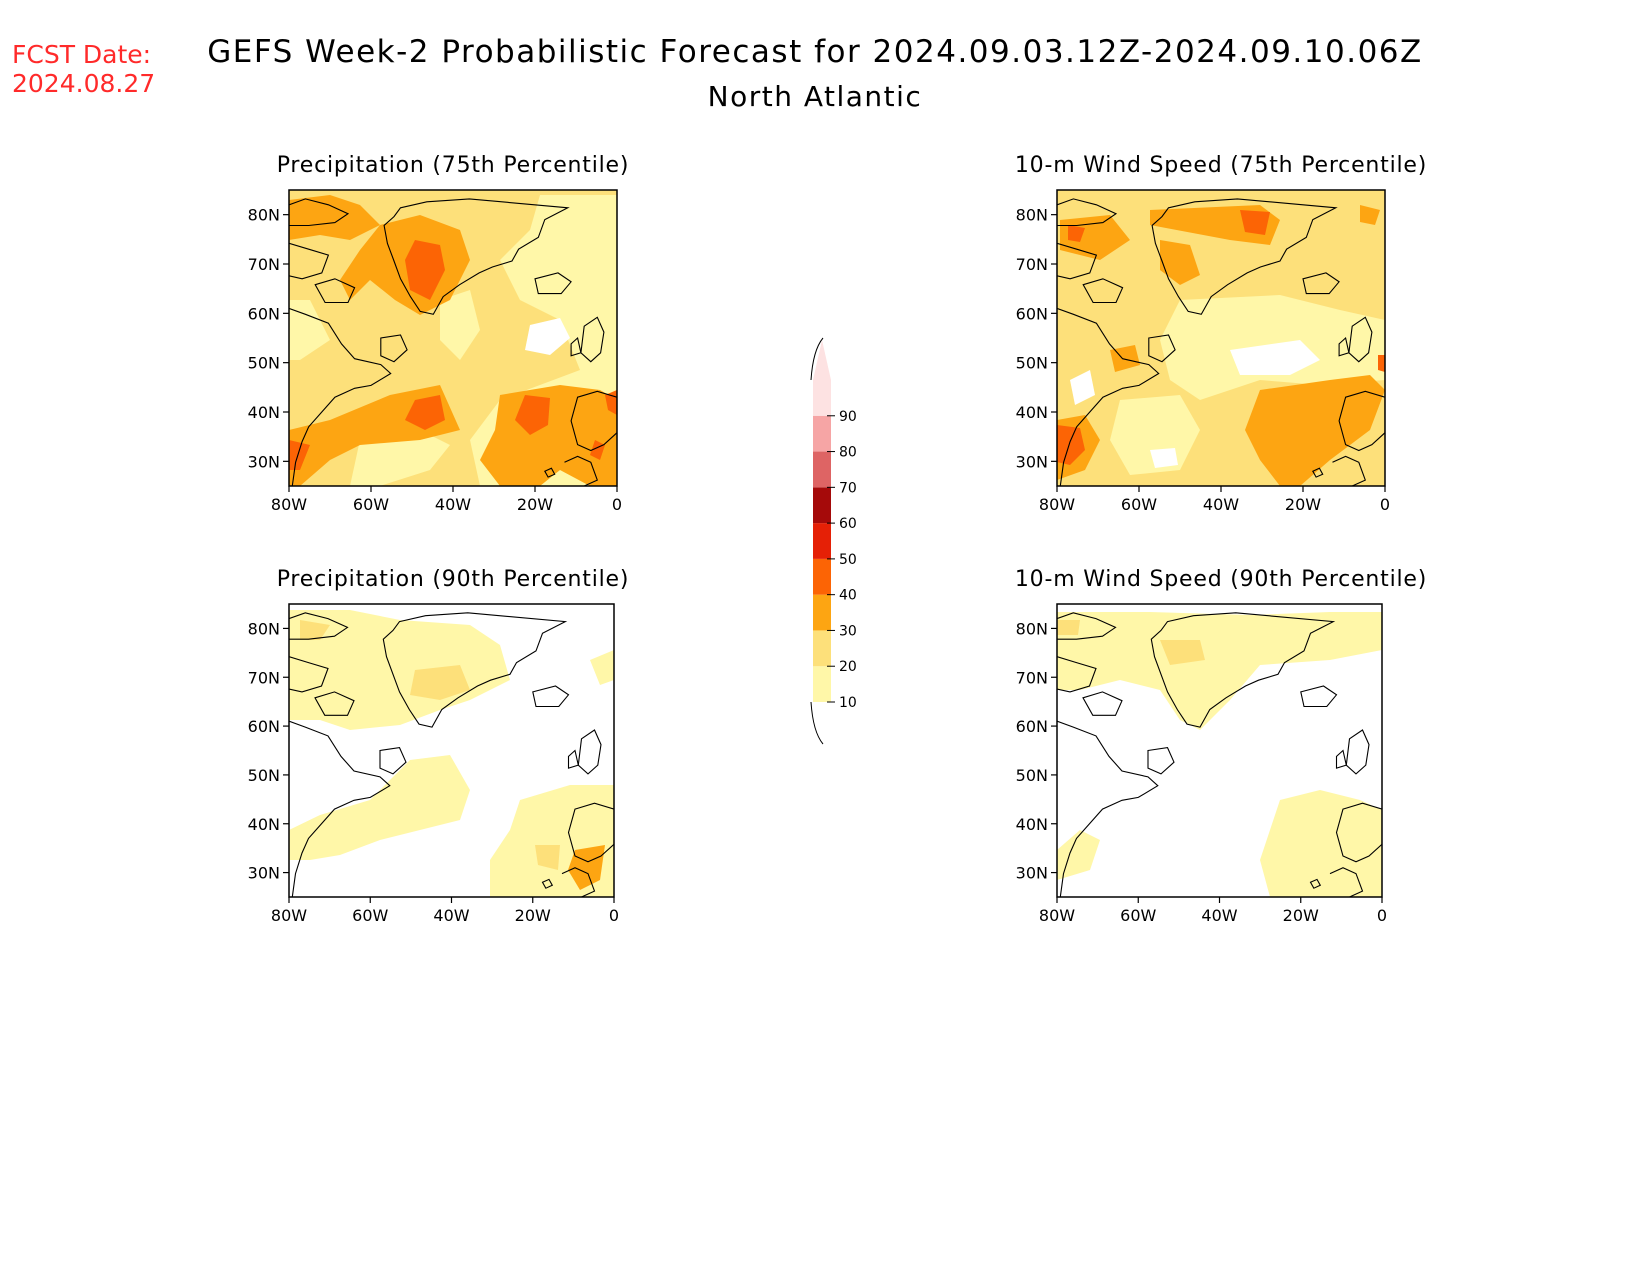 The width and height of the screenshot is (1650, 1275). I want to click on colorbar-high-cap, so click(822, 360).